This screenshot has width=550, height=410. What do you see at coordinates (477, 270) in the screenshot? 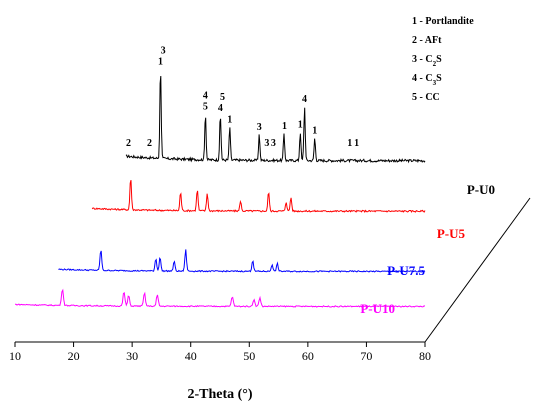
I see `depth-axis-line` at bounding box center [477, 270].